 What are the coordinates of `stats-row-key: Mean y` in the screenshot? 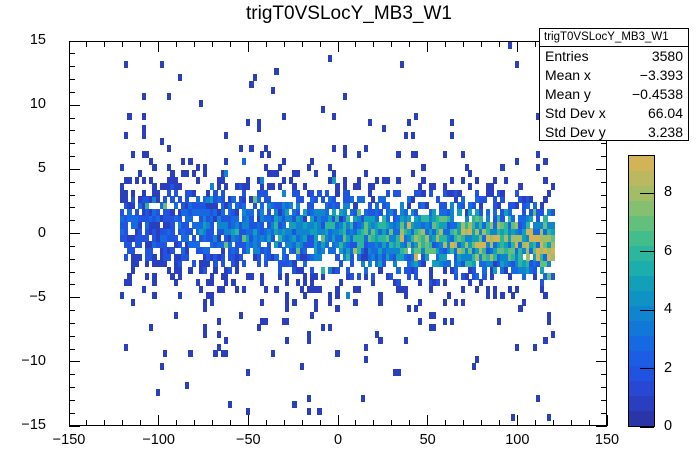 It's located at (568, 94).